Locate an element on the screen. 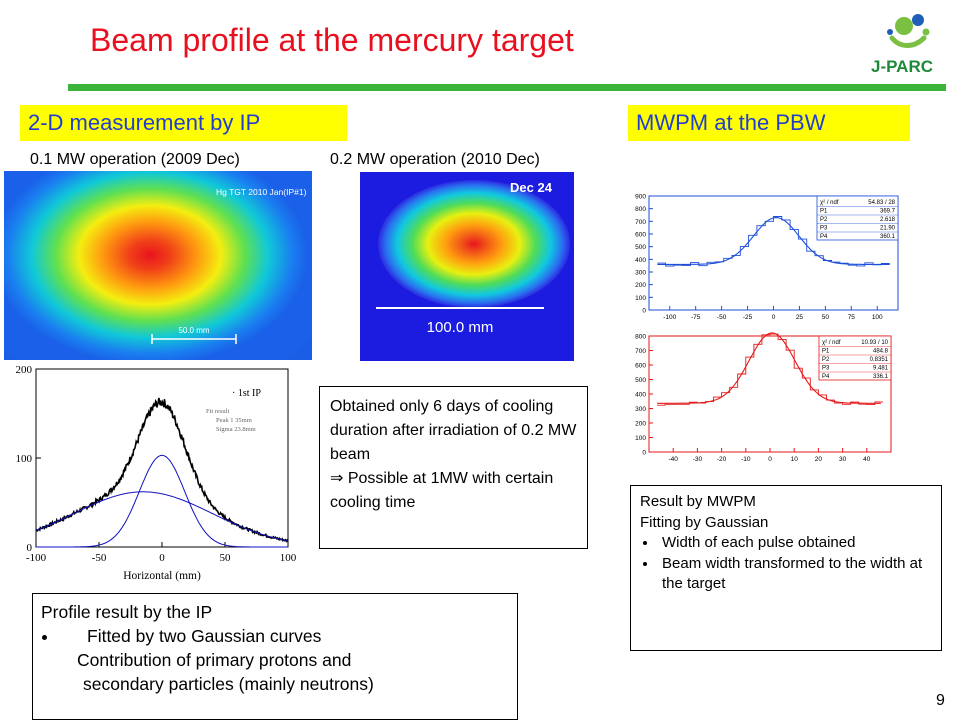 Image resolution: width=960 pixels, height=720 pixels. ip-result-bullet: Fitted by two Gaussian curves is located at coordinates (284, 636).